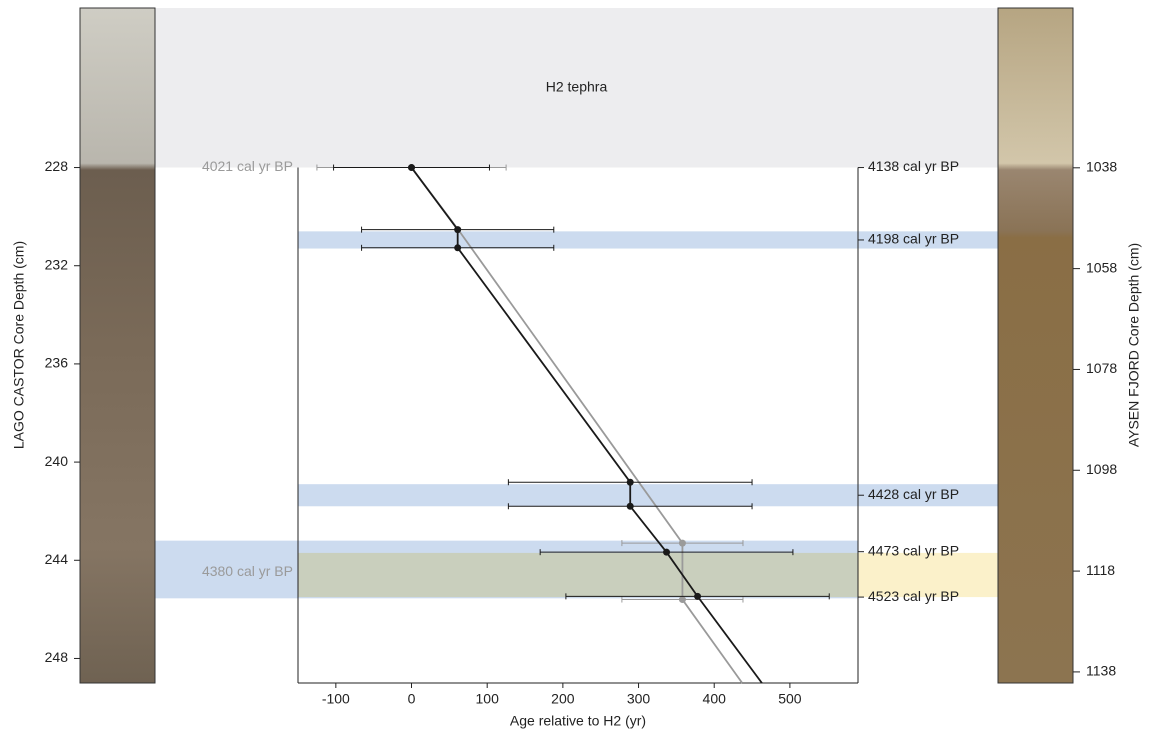 The image size is (1151, 741). Describe the element at coordinates (412, 699) in the screenshot. I see `x-tick-label: 0` at that location.